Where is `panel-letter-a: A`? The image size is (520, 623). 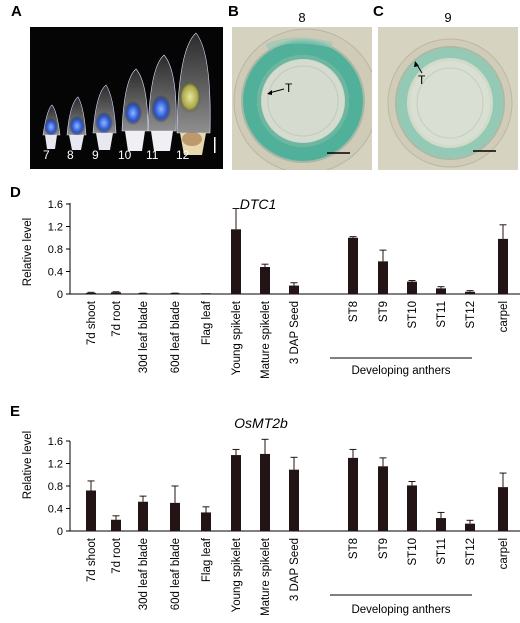
panel-letter-a: A is located at coordinates (16, 11).